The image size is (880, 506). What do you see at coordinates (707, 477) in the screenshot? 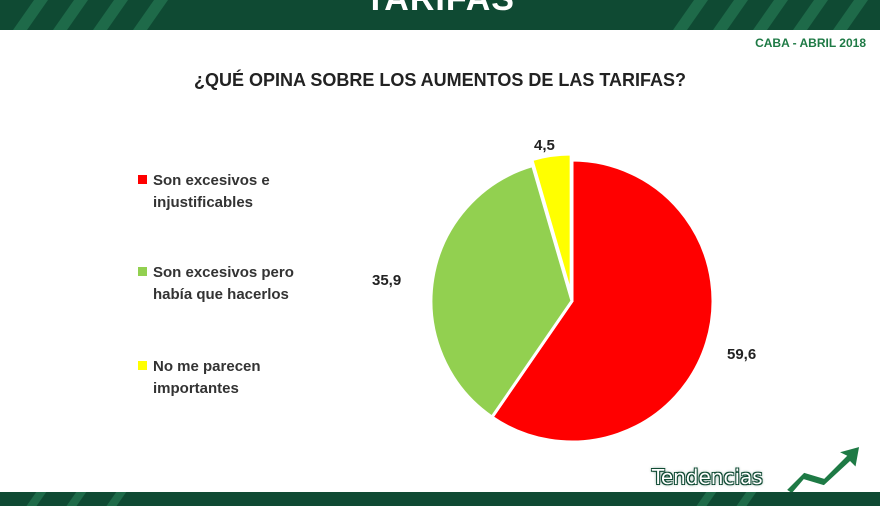
I see `brand-logo: Tendencias` at bounding box center [707, 477].